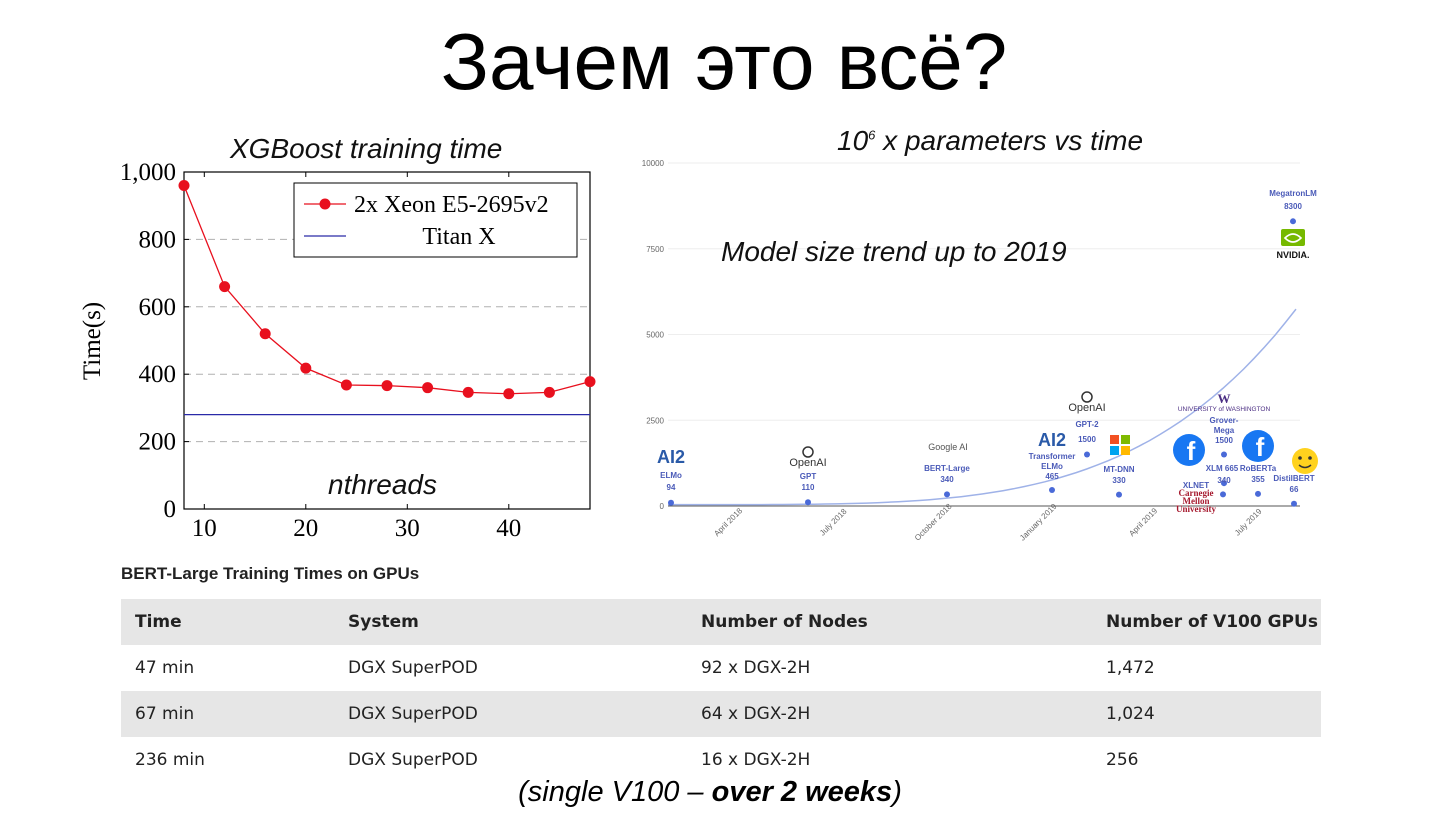 This screenshot has width=1448, height=817. What do you see at coordinates (1258, 468) in the screenshot?
I see `point-label: RoBERTa` at bounding box center [1258, 468].